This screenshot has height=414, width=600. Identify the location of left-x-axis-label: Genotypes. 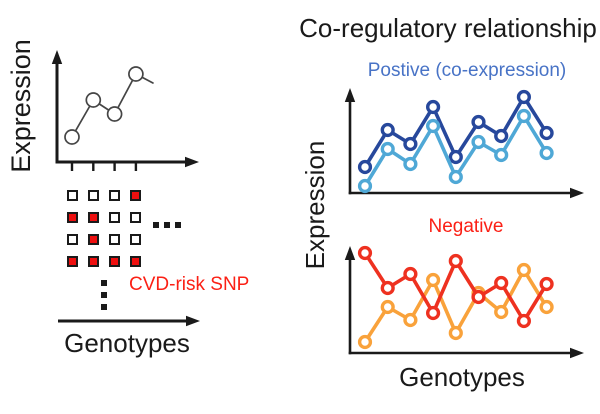
(127, 343).